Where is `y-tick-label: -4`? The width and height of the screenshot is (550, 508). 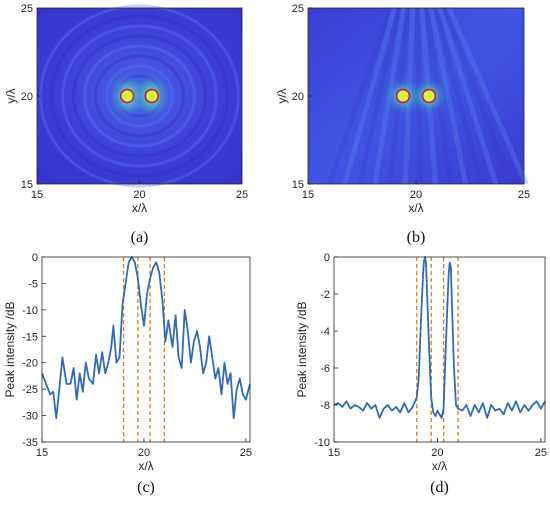 y-tick-label: -4 is located at coordinates (325, 332).